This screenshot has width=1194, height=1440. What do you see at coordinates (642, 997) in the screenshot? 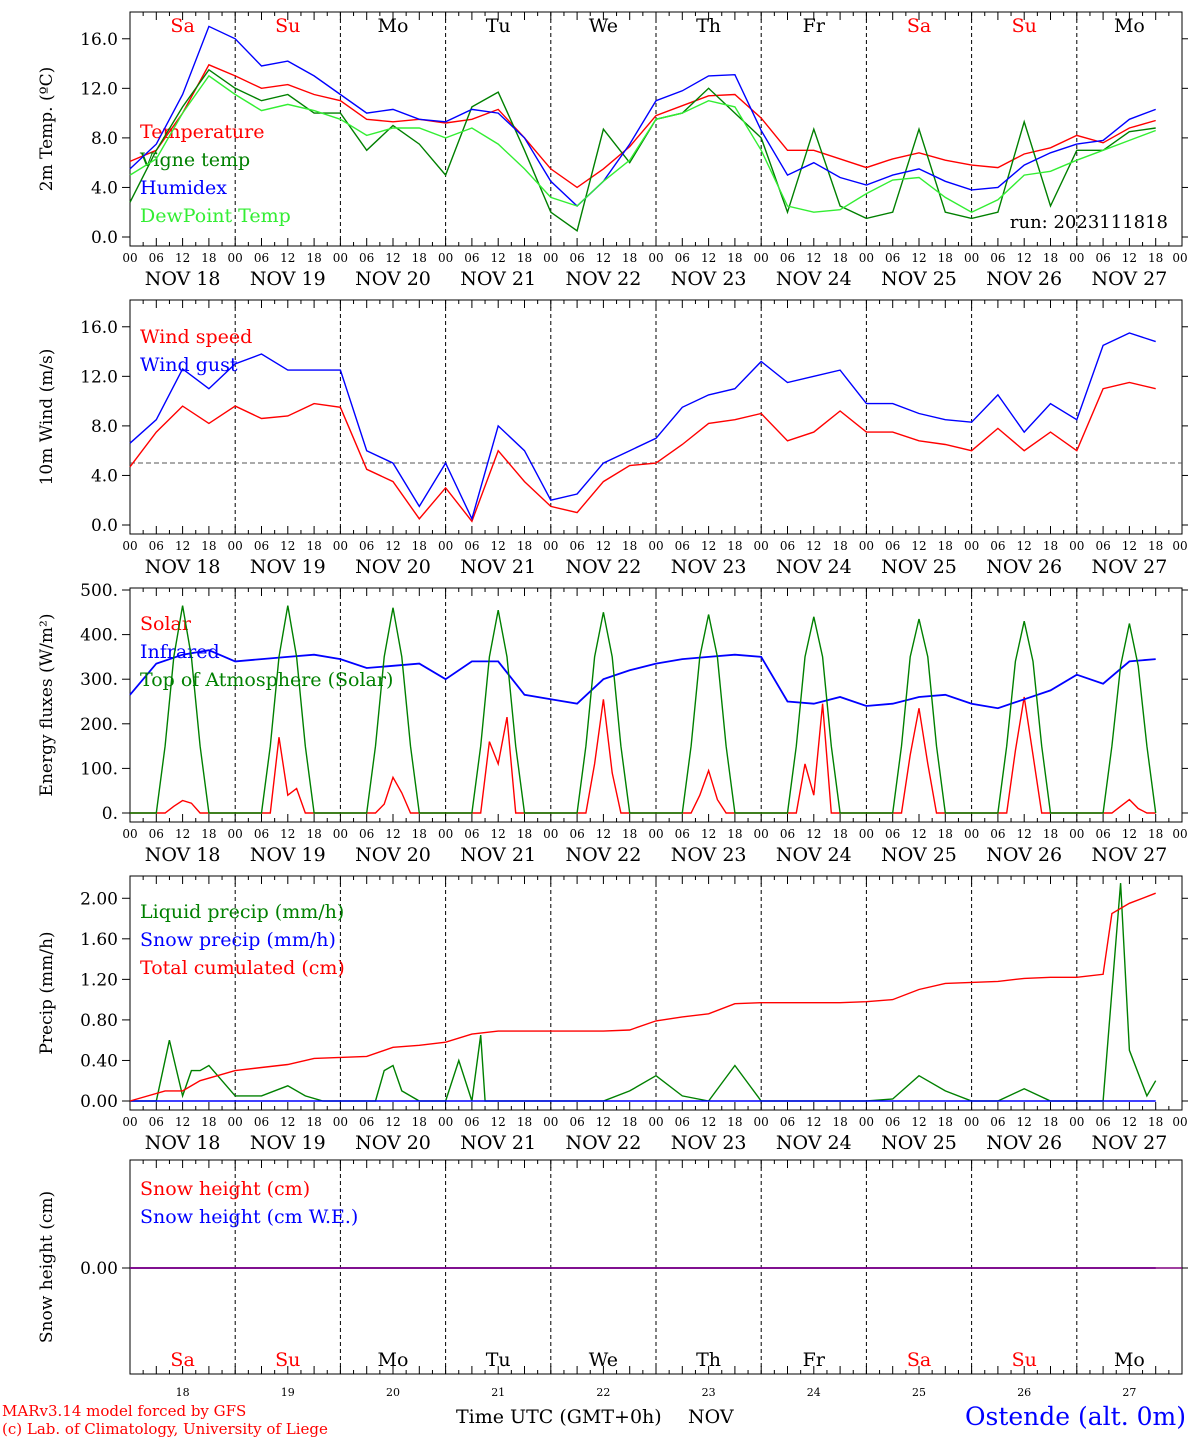
I see `series-line-total-cumulated-cm-` at bounding box center [642, 997].